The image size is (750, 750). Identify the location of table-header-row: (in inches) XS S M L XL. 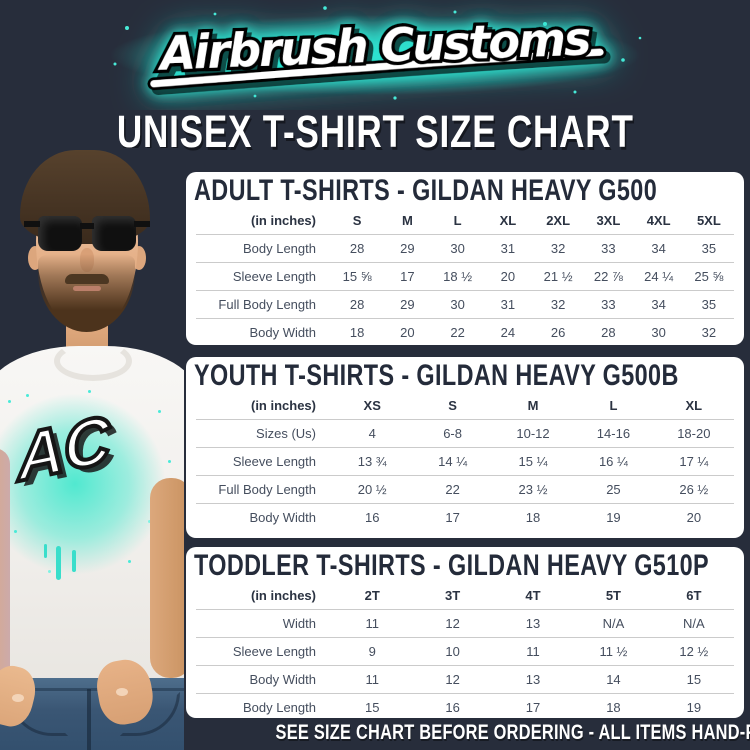
(465, 405).